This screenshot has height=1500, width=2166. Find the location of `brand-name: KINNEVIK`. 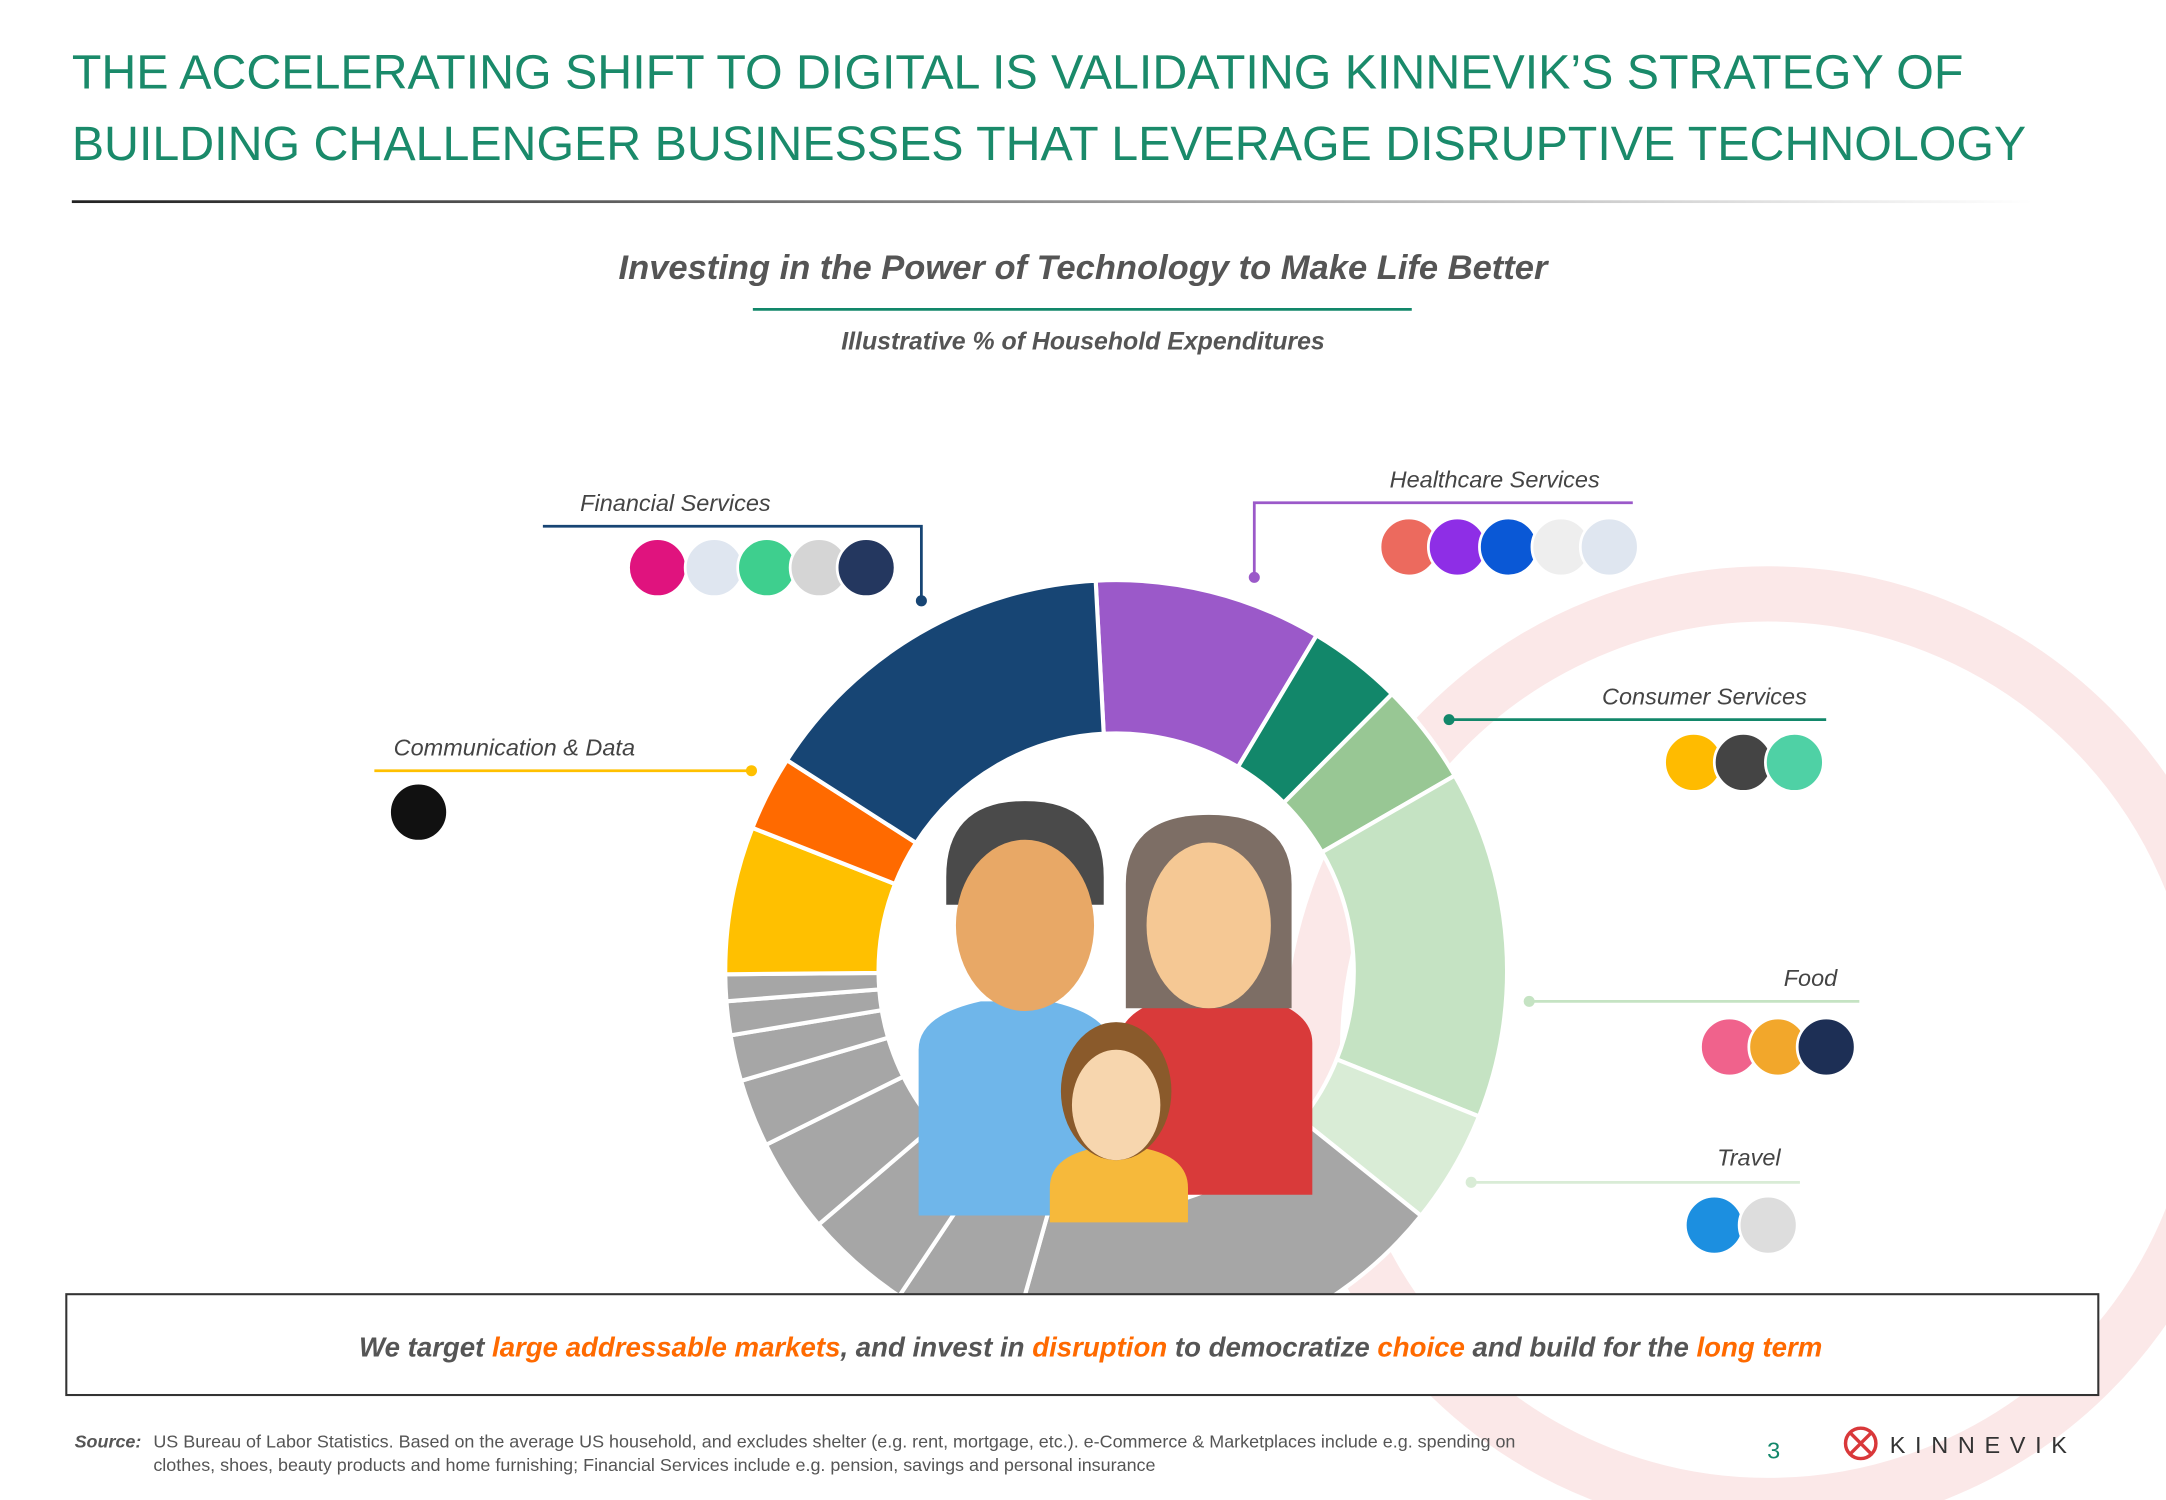

brand-name: KINNEVIK is located at coordinates (1983, 1445).